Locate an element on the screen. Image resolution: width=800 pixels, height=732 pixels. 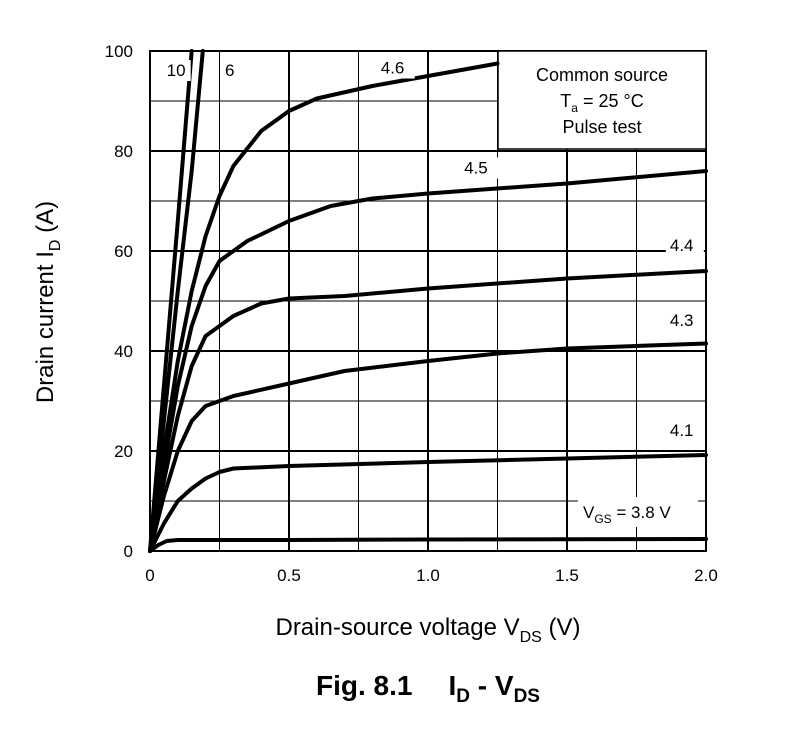
curve-label-vgs-4-4: 4.4 is located at coordinates (682, 245).